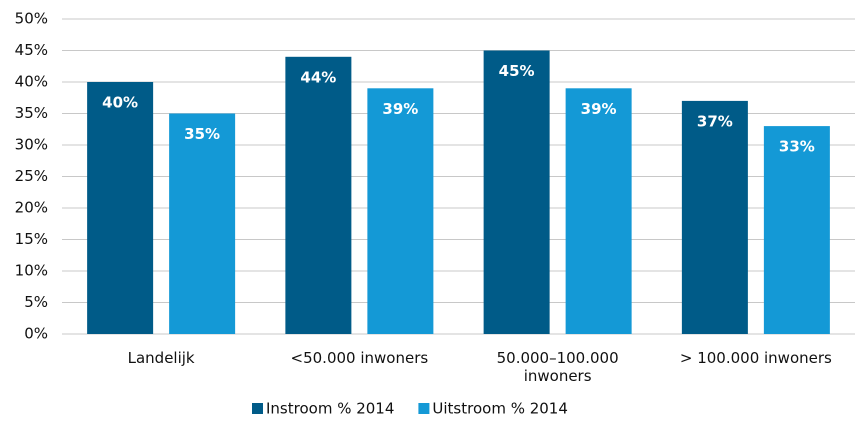 The image size is (857, 430). I want to click on data-label: 44%, so click(318, 77).